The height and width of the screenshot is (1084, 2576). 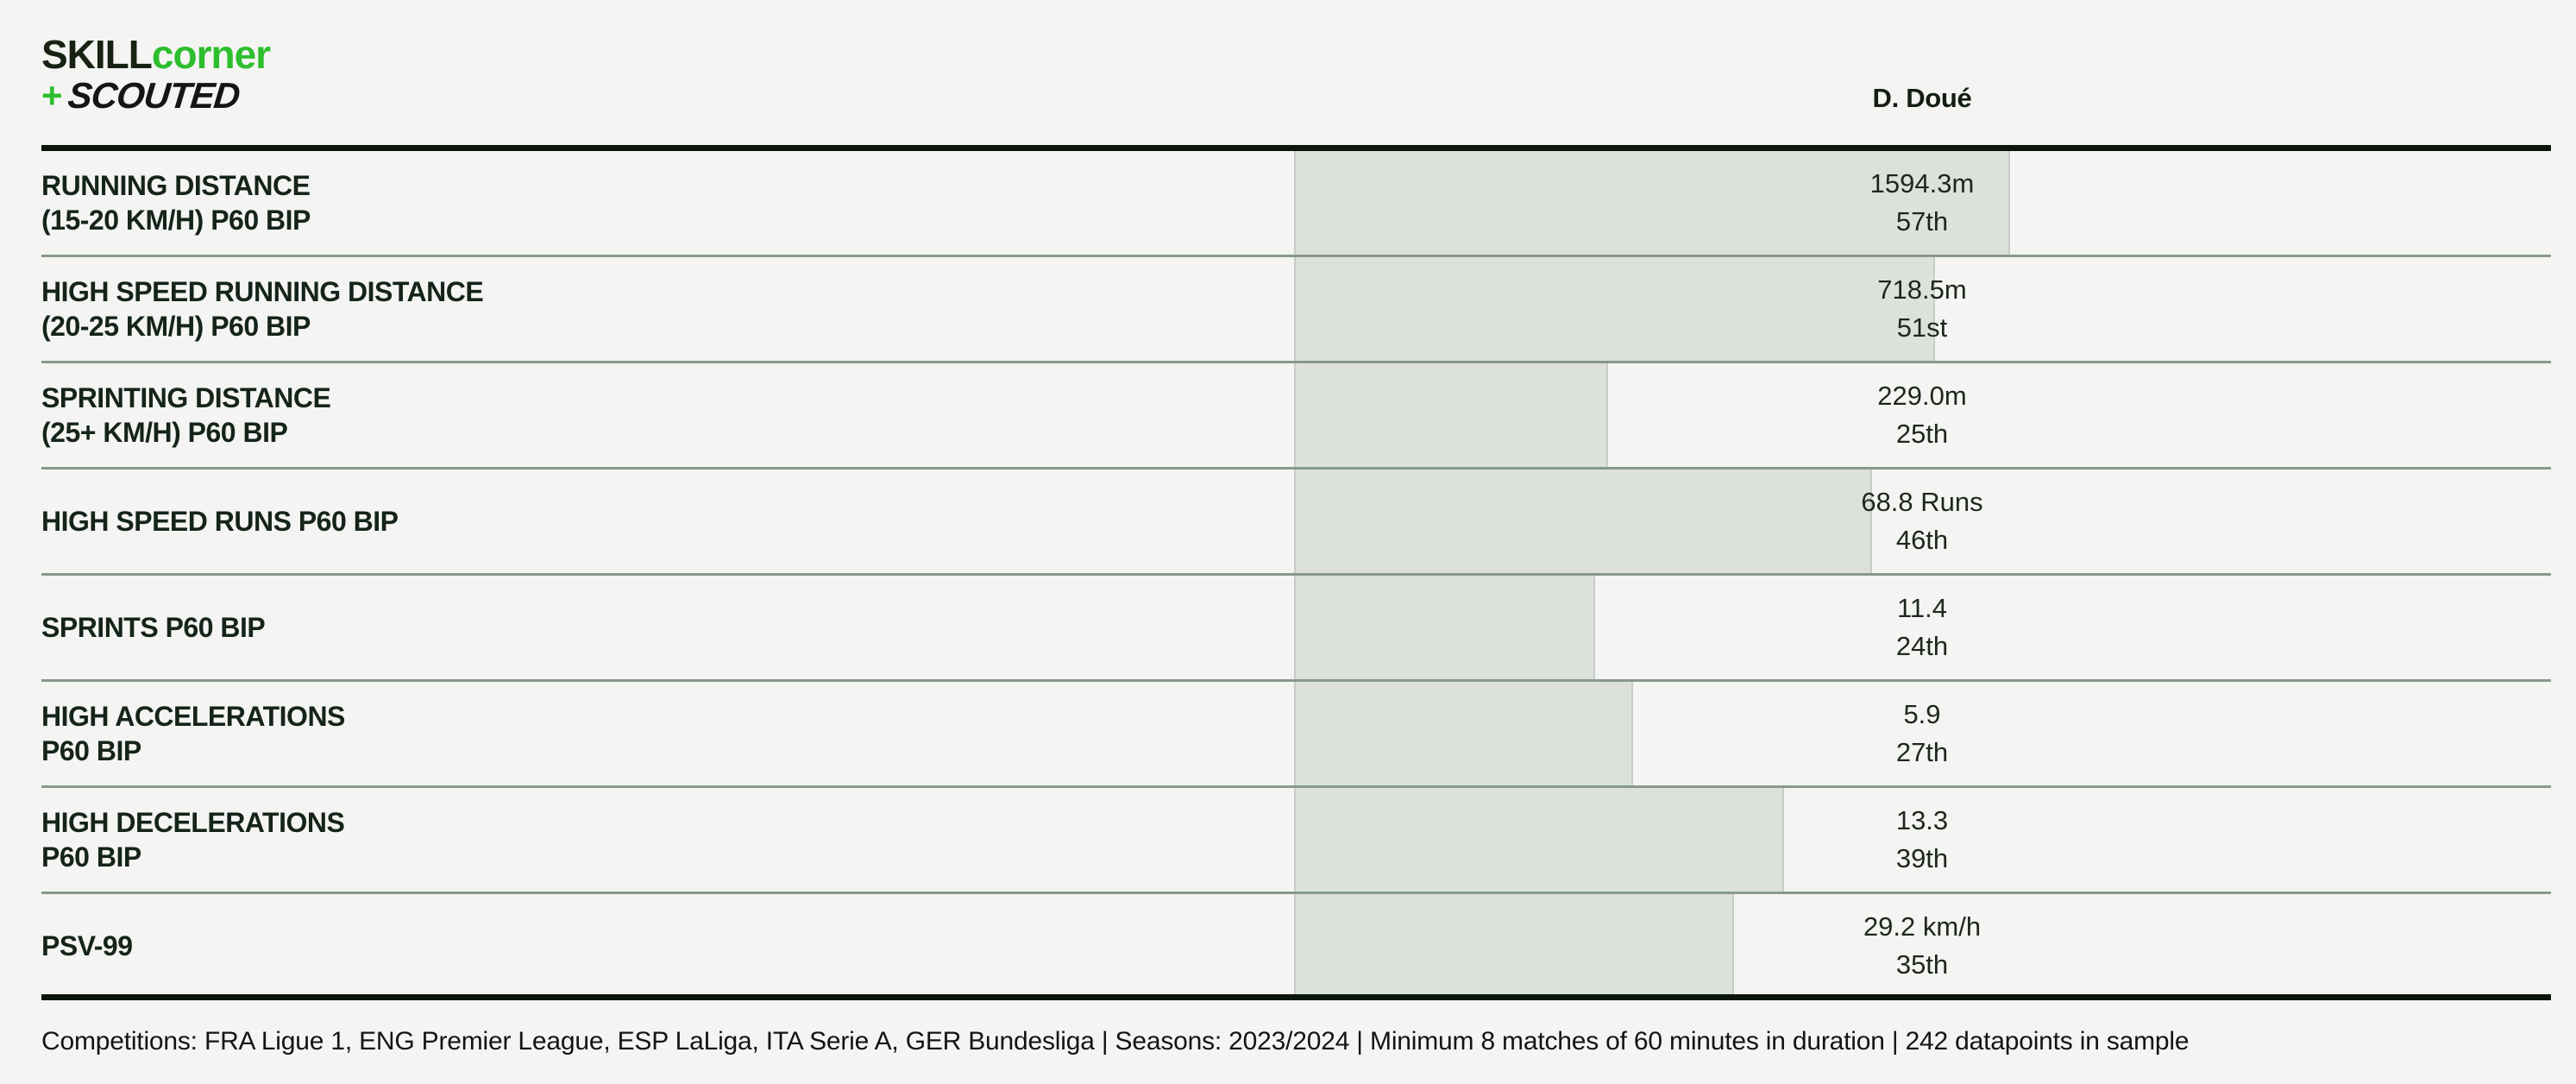 I want to click on header-divider-line, so click(x=1296, y=148).